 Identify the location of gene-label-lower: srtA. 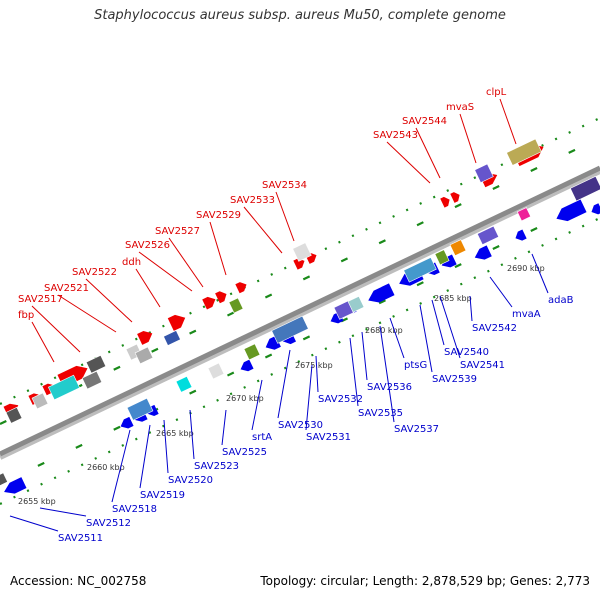
(262, 437).